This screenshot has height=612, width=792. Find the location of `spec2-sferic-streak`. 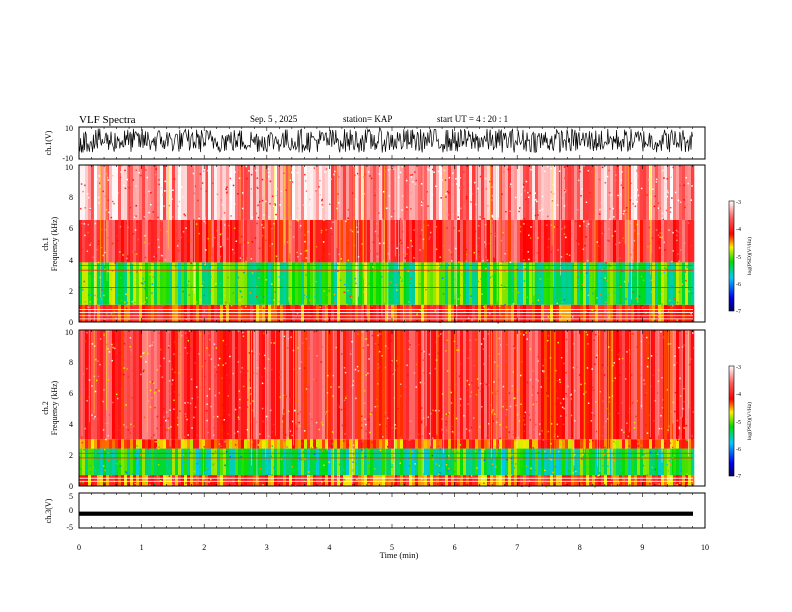

spec2-sferic-streak is located at coordinates (423, 403).